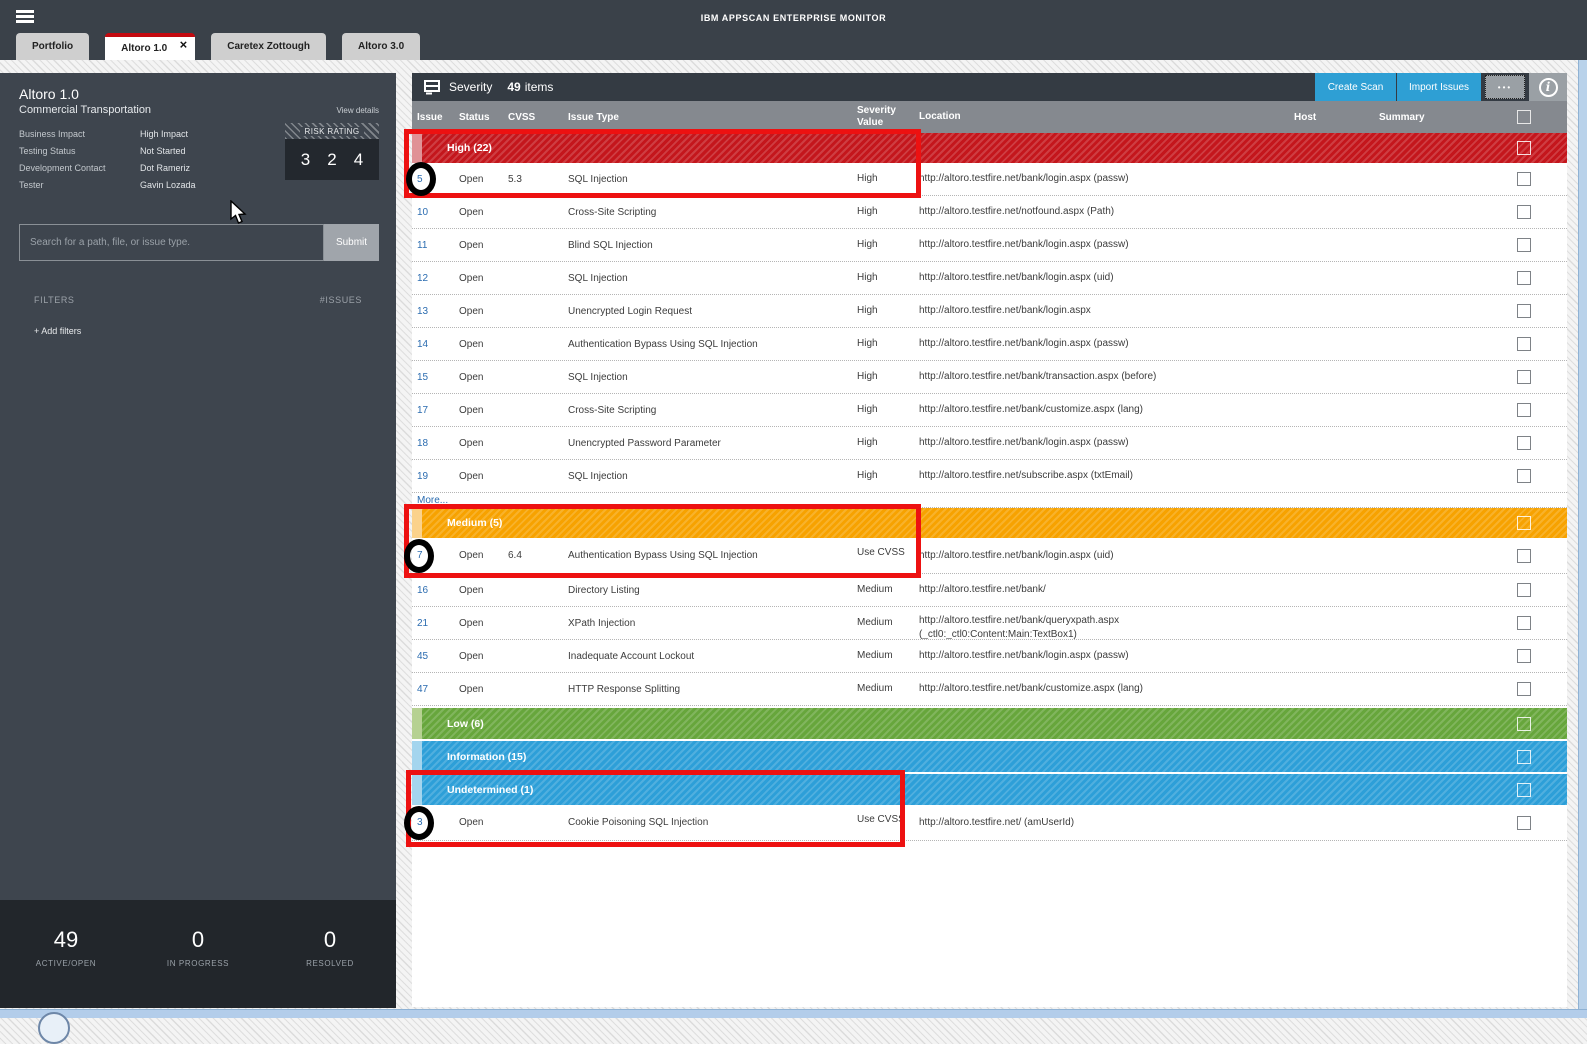  What do you see at coordinates (423, 623) in the screenshot?
I see `issue-id-link: 21` at bounding box center [423, 623].